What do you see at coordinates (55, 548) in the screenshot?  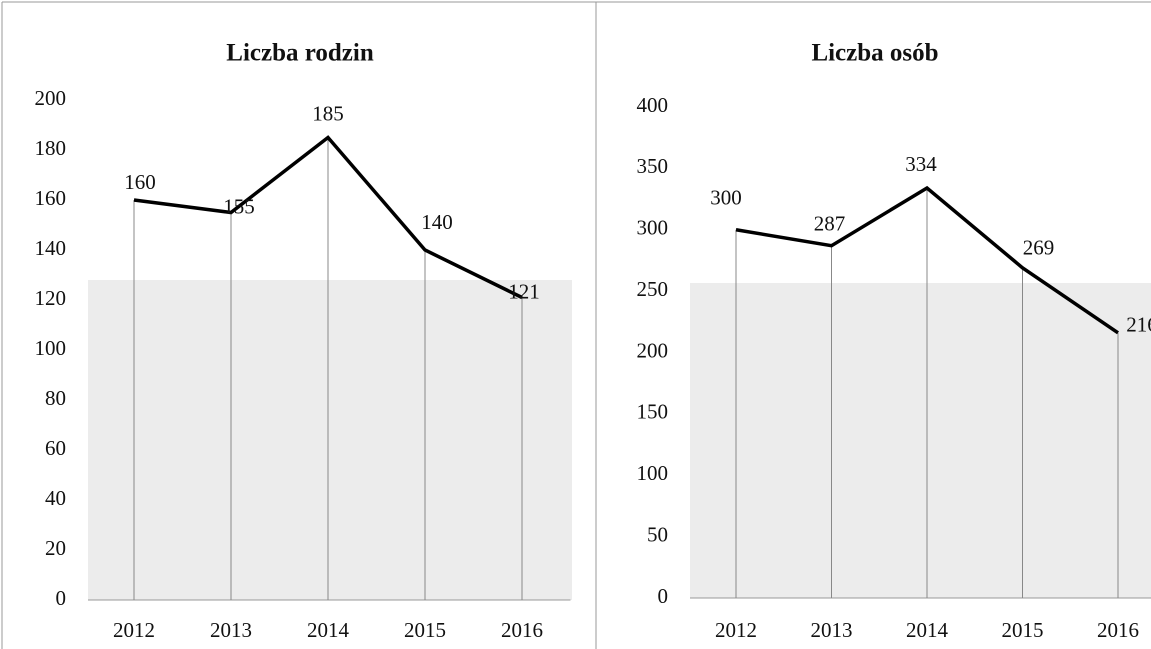 I see `y-tick-label: 20` at bounding box center [55, 548].